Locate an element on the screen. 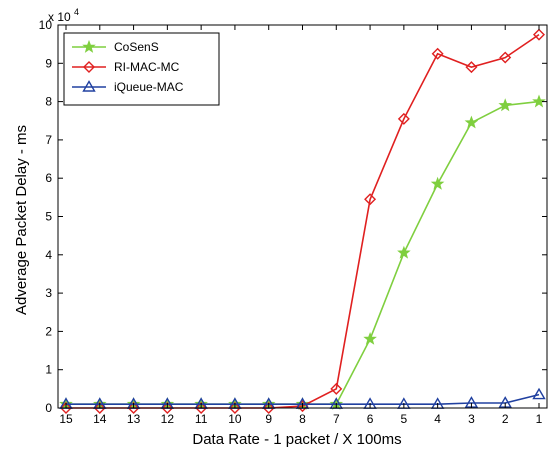 Image resolution: width=557 pixels, height=452 pixels. x-tick-label: 13 is located at coordinates (134, 419).